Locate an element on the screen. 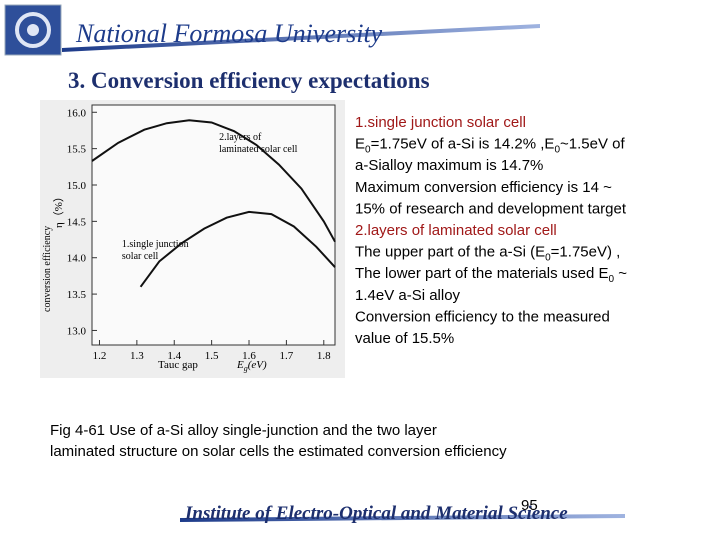  logo is located at coordinates (33, 30).